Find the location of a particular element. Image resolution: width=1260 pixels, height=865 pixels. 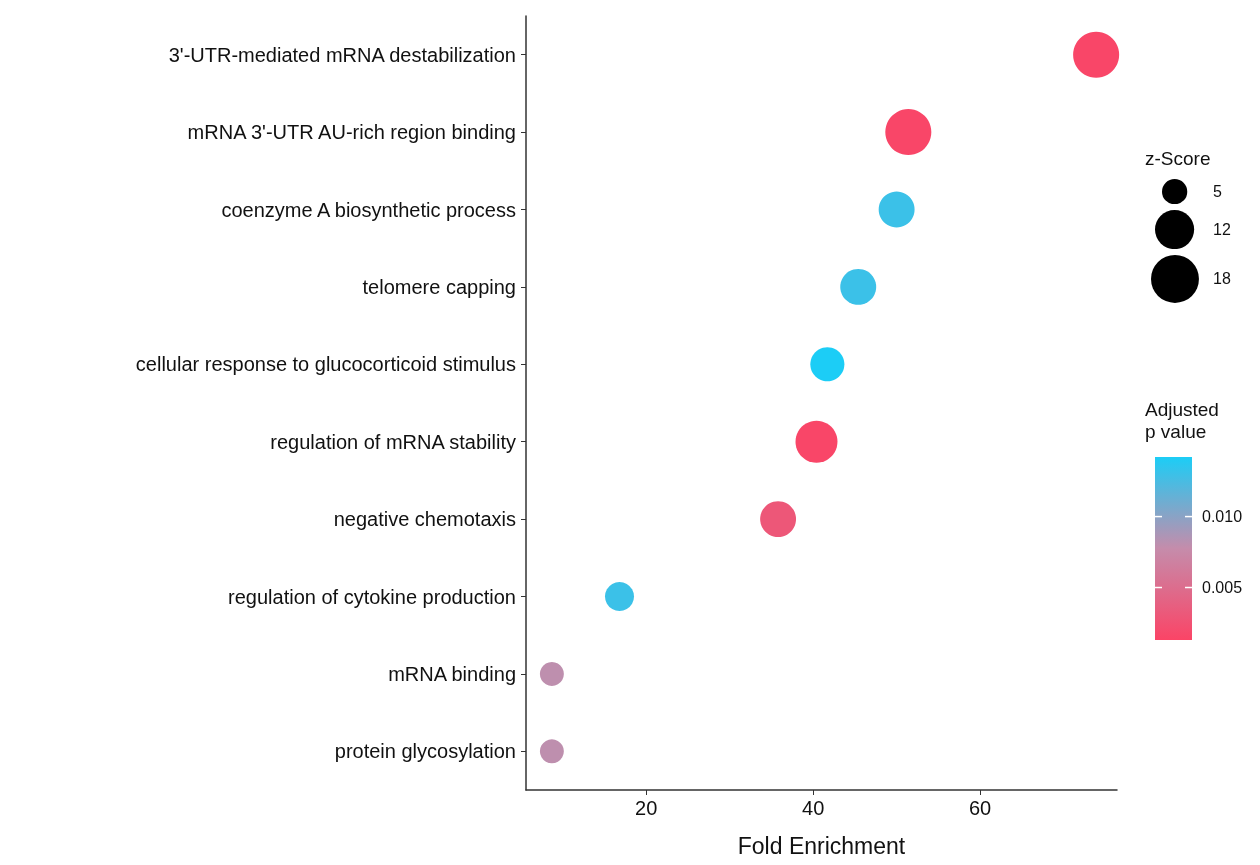

y-tick-label: mRNA binding is located at coordinates (452, 673).